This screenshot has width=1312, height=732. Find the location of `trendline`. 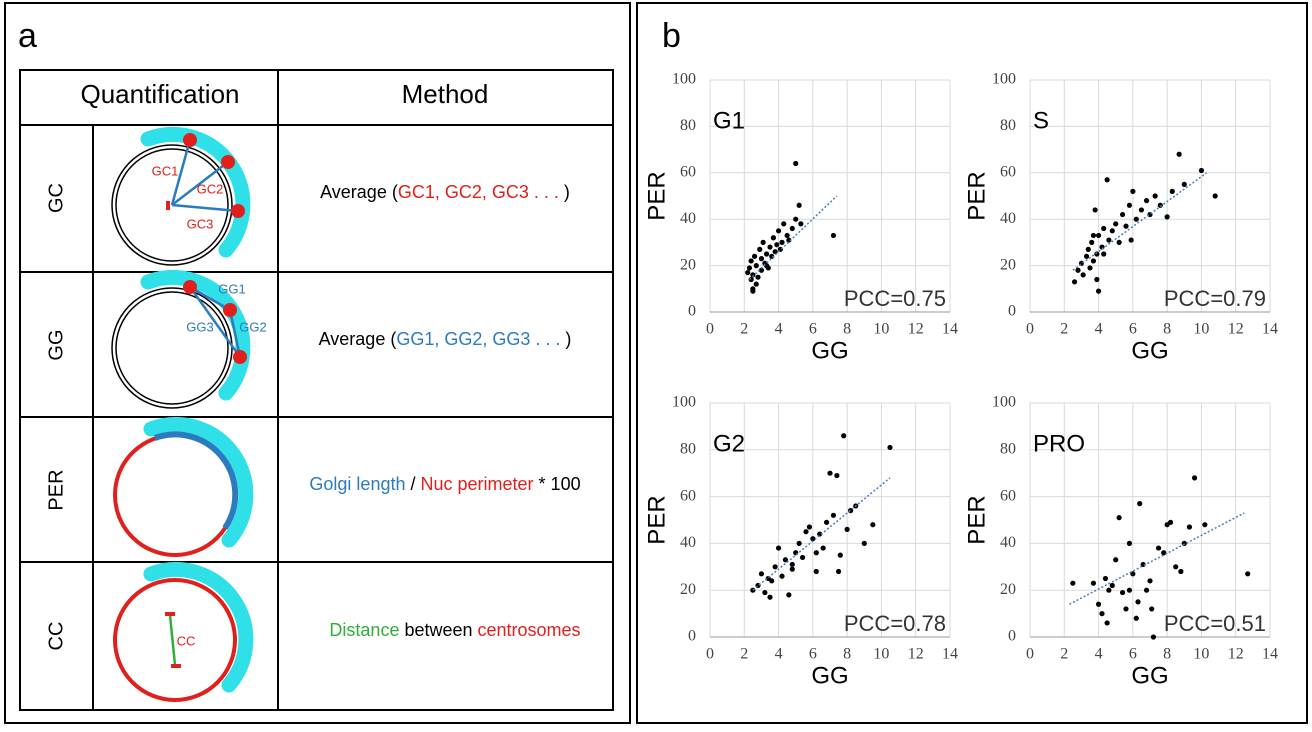

trendline is located at coordinates (1140, 221).